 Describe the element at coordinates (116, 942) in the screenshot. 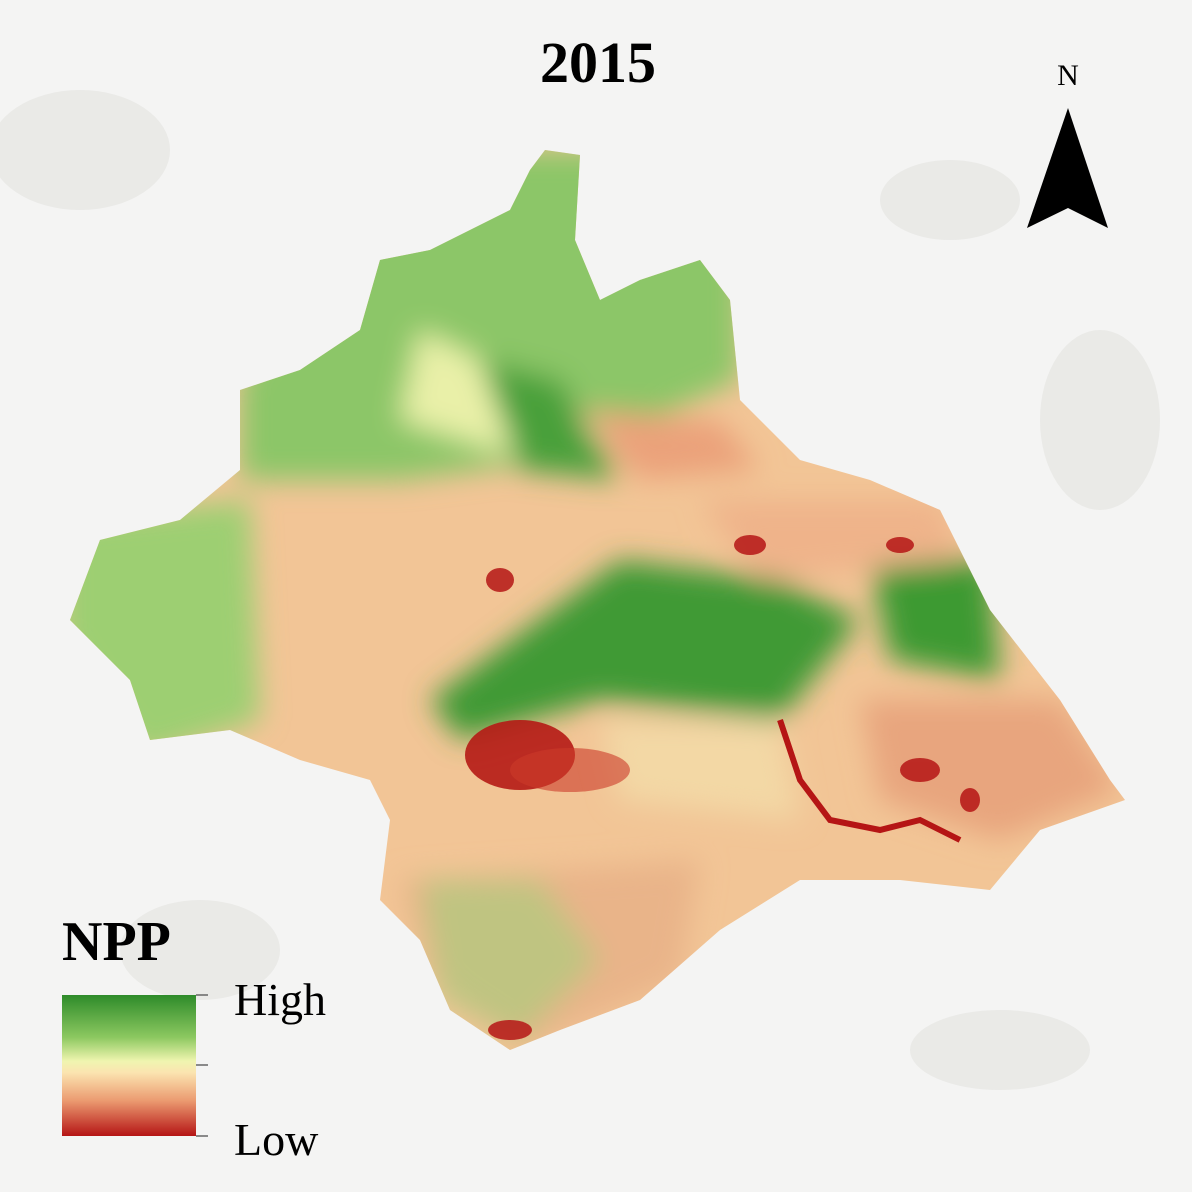

I see `legend-title: NPP` at that location.